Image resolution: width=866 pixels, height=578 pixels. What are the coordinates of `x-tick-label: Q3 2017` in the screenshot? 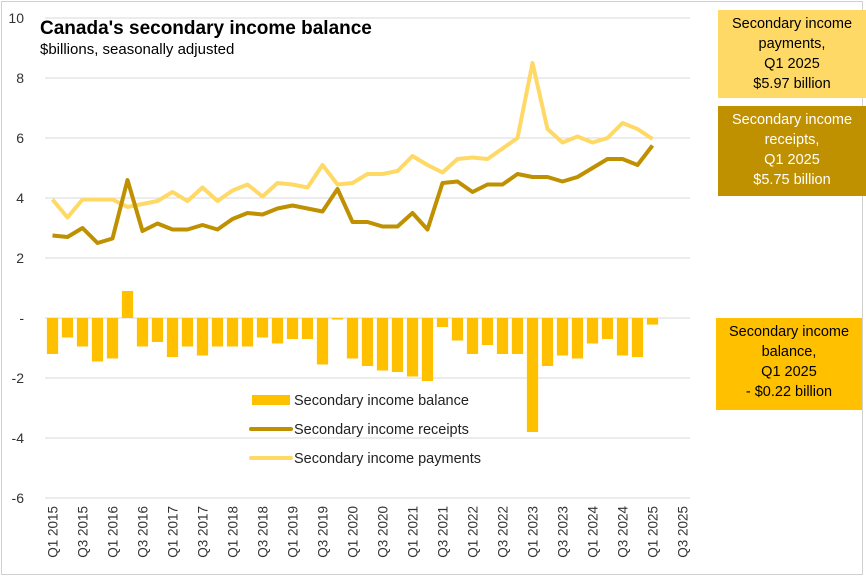 It's located at (203, 532).